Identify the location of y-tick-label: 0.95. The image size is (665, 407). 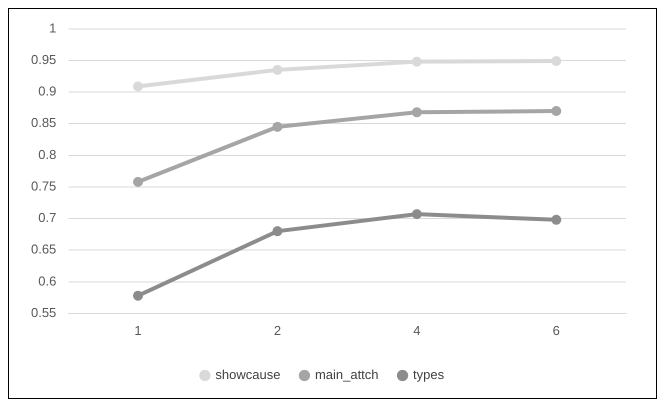
(43, 59).